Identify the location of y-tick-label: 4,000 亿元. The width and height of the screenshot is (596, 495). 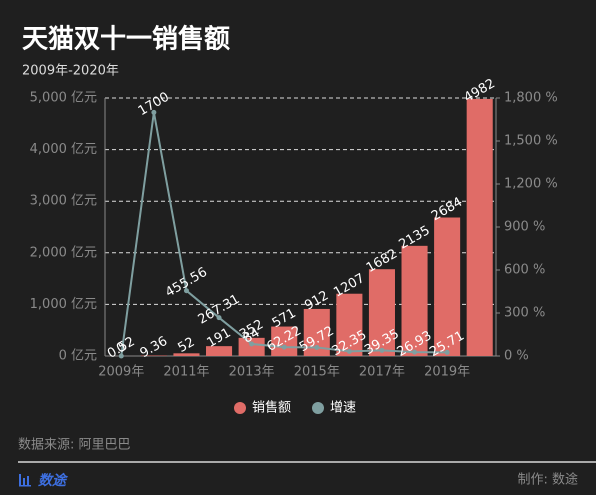
(63, 149).